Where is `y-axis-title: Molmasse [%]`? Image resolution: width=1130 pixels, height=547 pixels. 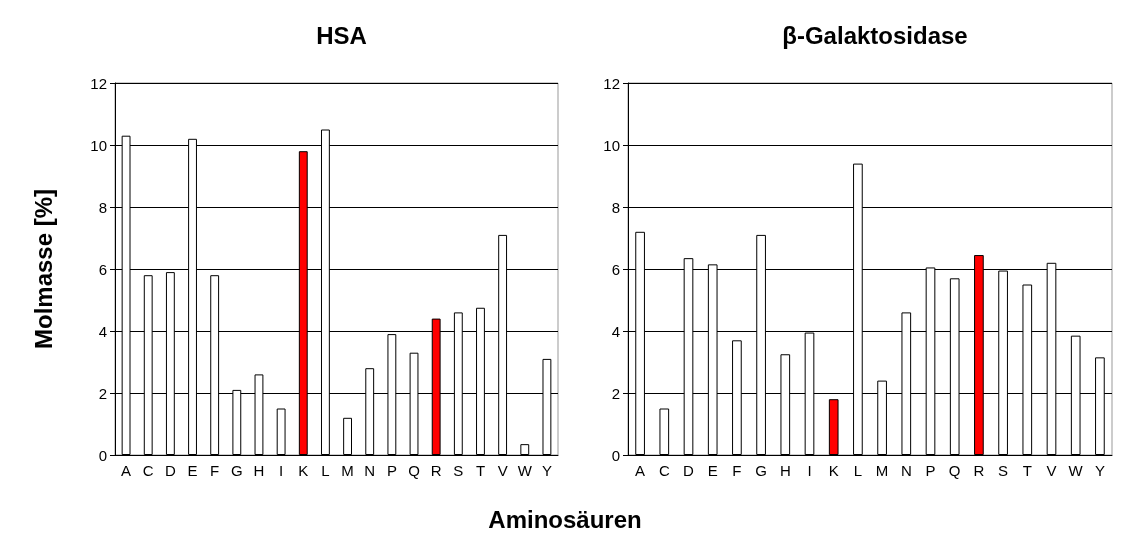 y-axis-title: Molmasse [%] is located at coordinates (43, 269).